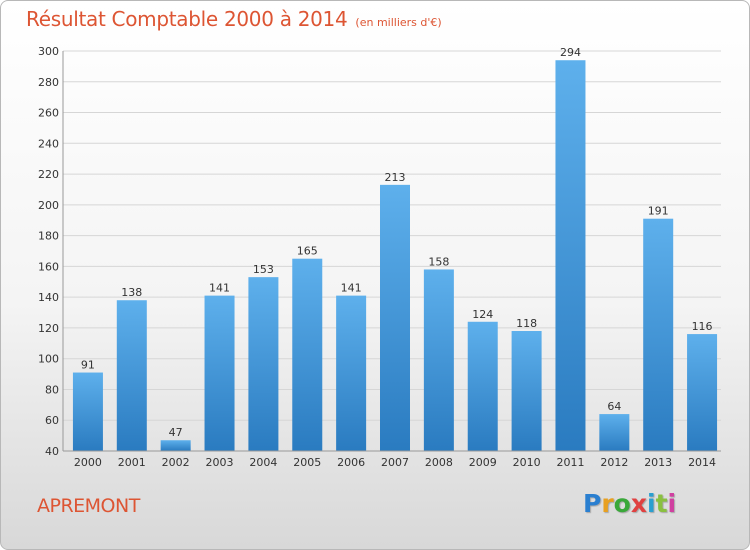 The height and width of the screenshot is (550, 750). What do you see at coordinates (263, 364) in the screenshot?
I see `bar-2004` at bounding box center [263, 364].